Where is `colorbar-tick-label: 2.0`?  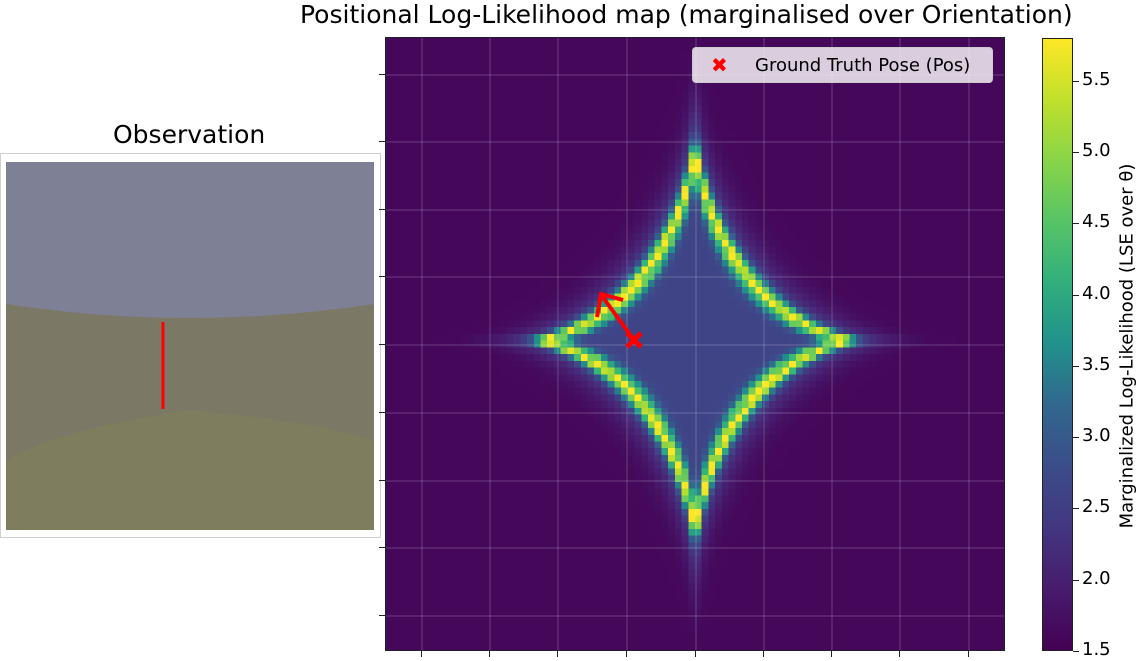
colorbar-tick-label: 2.0 is located at coordinates (1096, 578).